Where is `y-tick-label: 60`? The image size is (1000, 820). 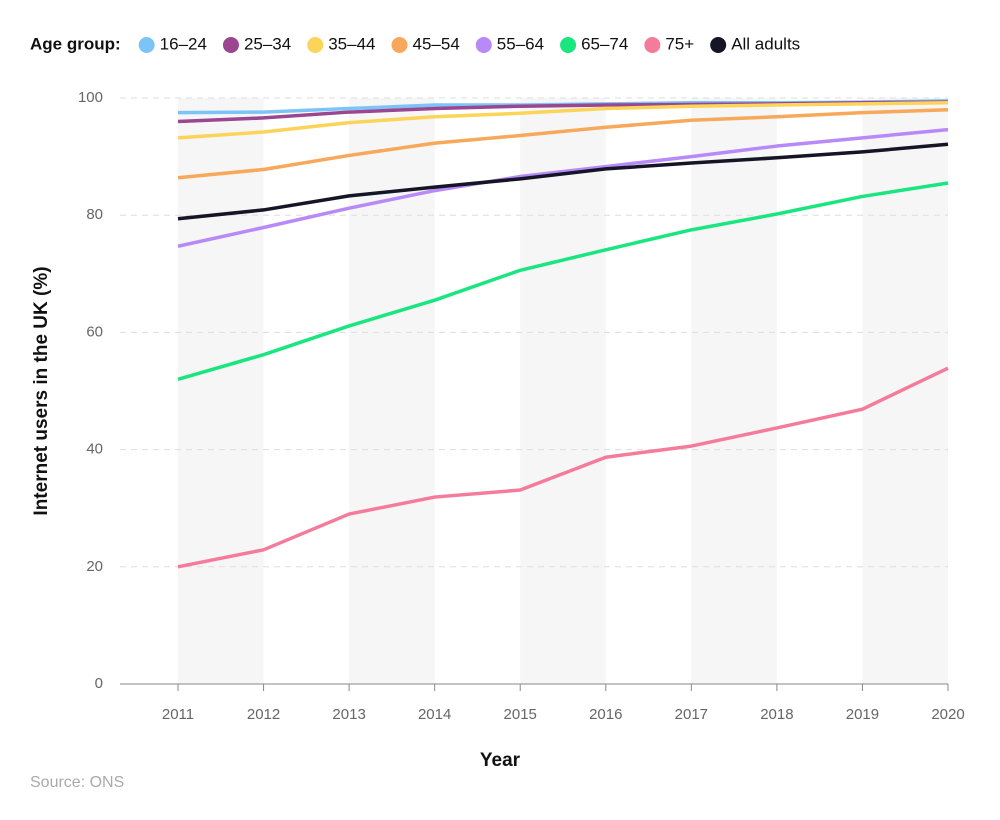
y-tick-label: 60 is located at coordinates (94, 331).